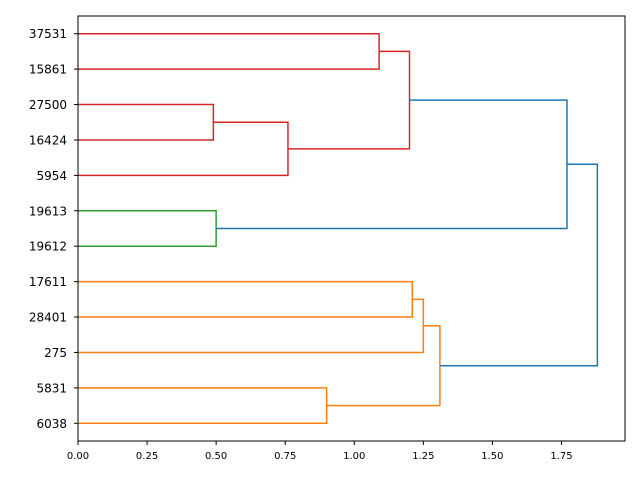 The height and width of the screenshot is (480, 640). What do you see at coordinates (354, 456) in the screenshot?
I see `x-tick-label: 1.00` at bounding box center [354, 456].